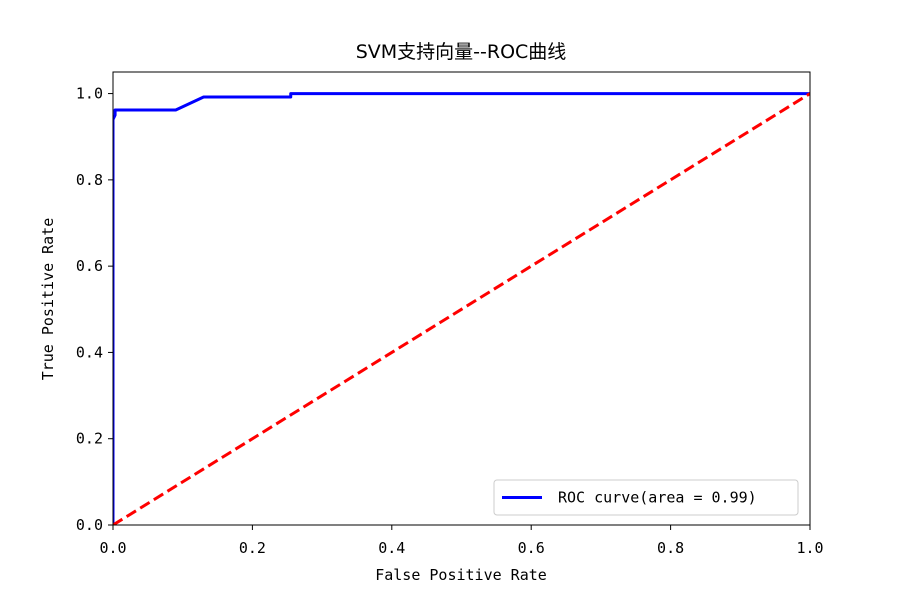 The height and width of the screenshot is (600, 900). Describe the element at coordinates (89, 94) in the screenshot. I see `y-tick-label: 1.0` at that location.